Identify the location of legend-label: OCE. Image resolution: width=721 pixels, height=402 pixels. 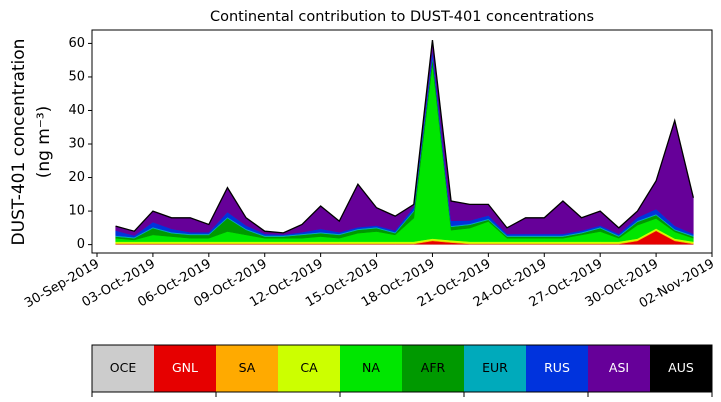
(123, 367).